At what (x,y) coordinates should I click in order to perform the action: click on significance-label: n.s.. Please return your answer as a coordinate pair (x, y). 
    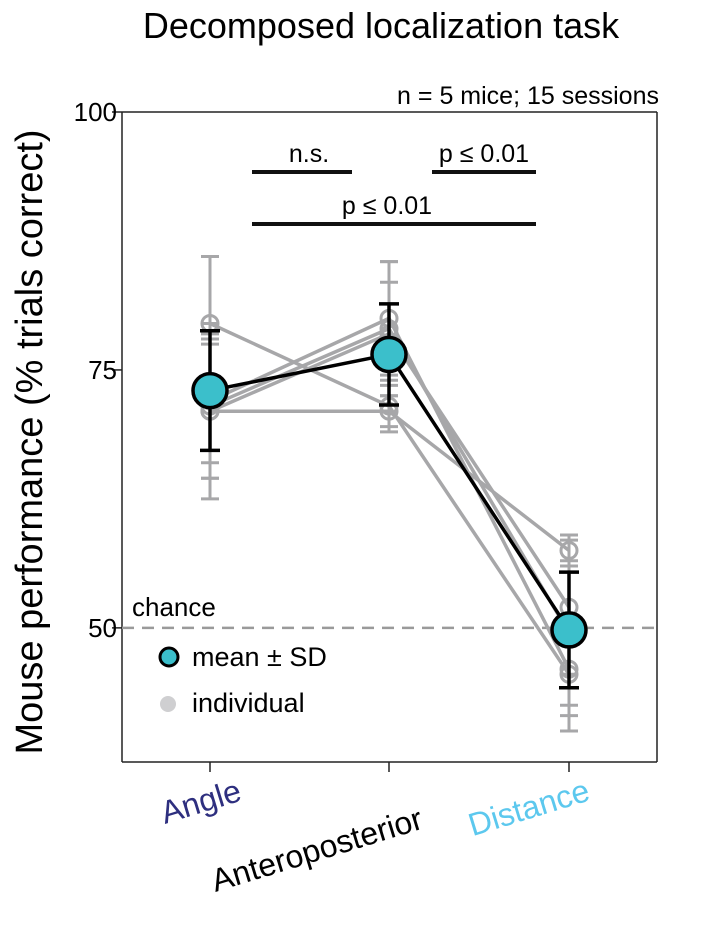
    Looking at the image, I should click on (309, 154).